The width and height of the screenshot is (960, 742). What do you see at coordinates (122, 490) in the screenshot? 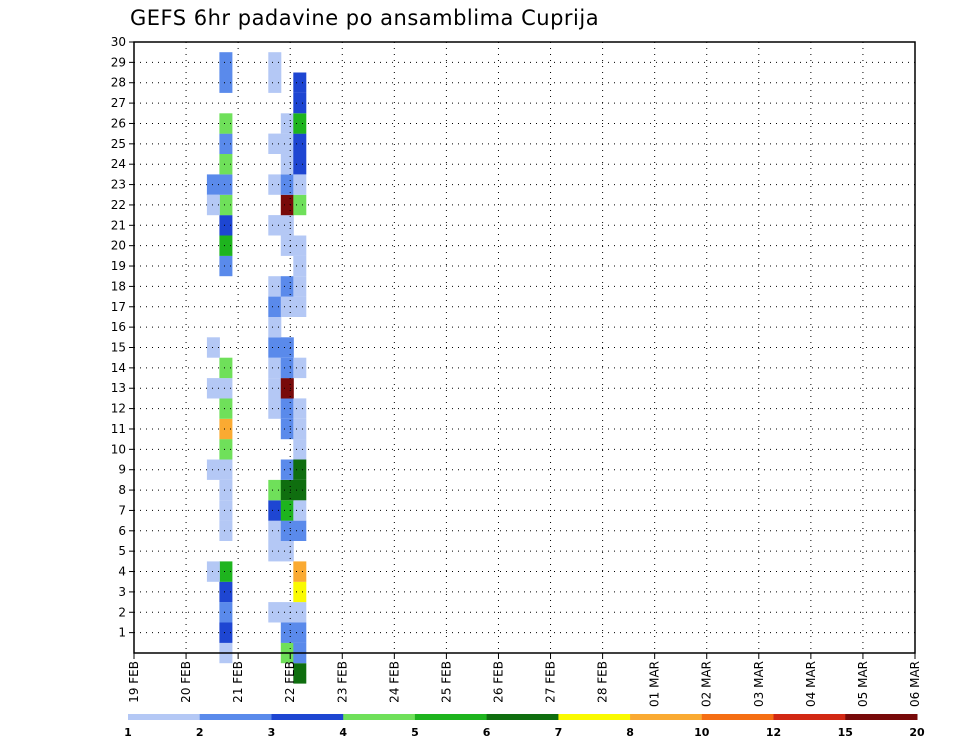
I see `y-tick-label: 8` at bounding box center [122, 490].